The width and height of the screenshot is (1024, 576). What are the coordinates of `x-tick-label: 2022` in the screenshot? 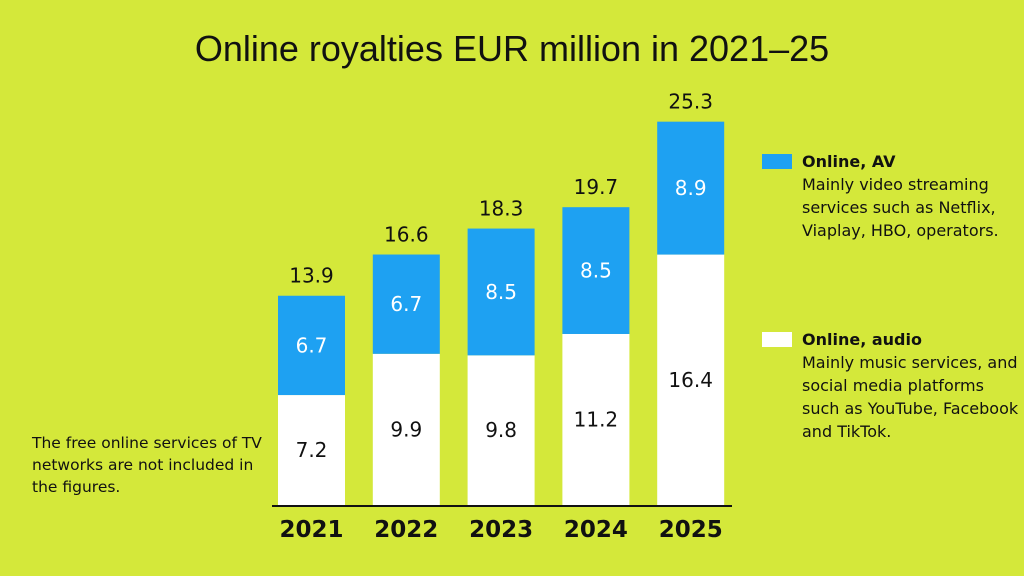 It's located at (406, 530).